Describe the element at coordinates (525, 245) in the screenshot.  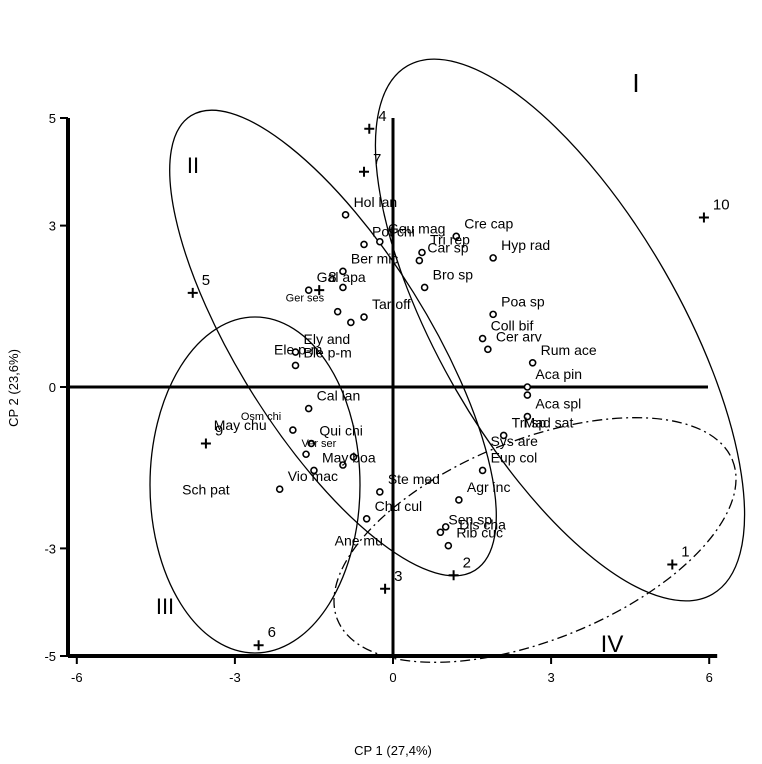
I see `species-label: Hyp rad` at that location.